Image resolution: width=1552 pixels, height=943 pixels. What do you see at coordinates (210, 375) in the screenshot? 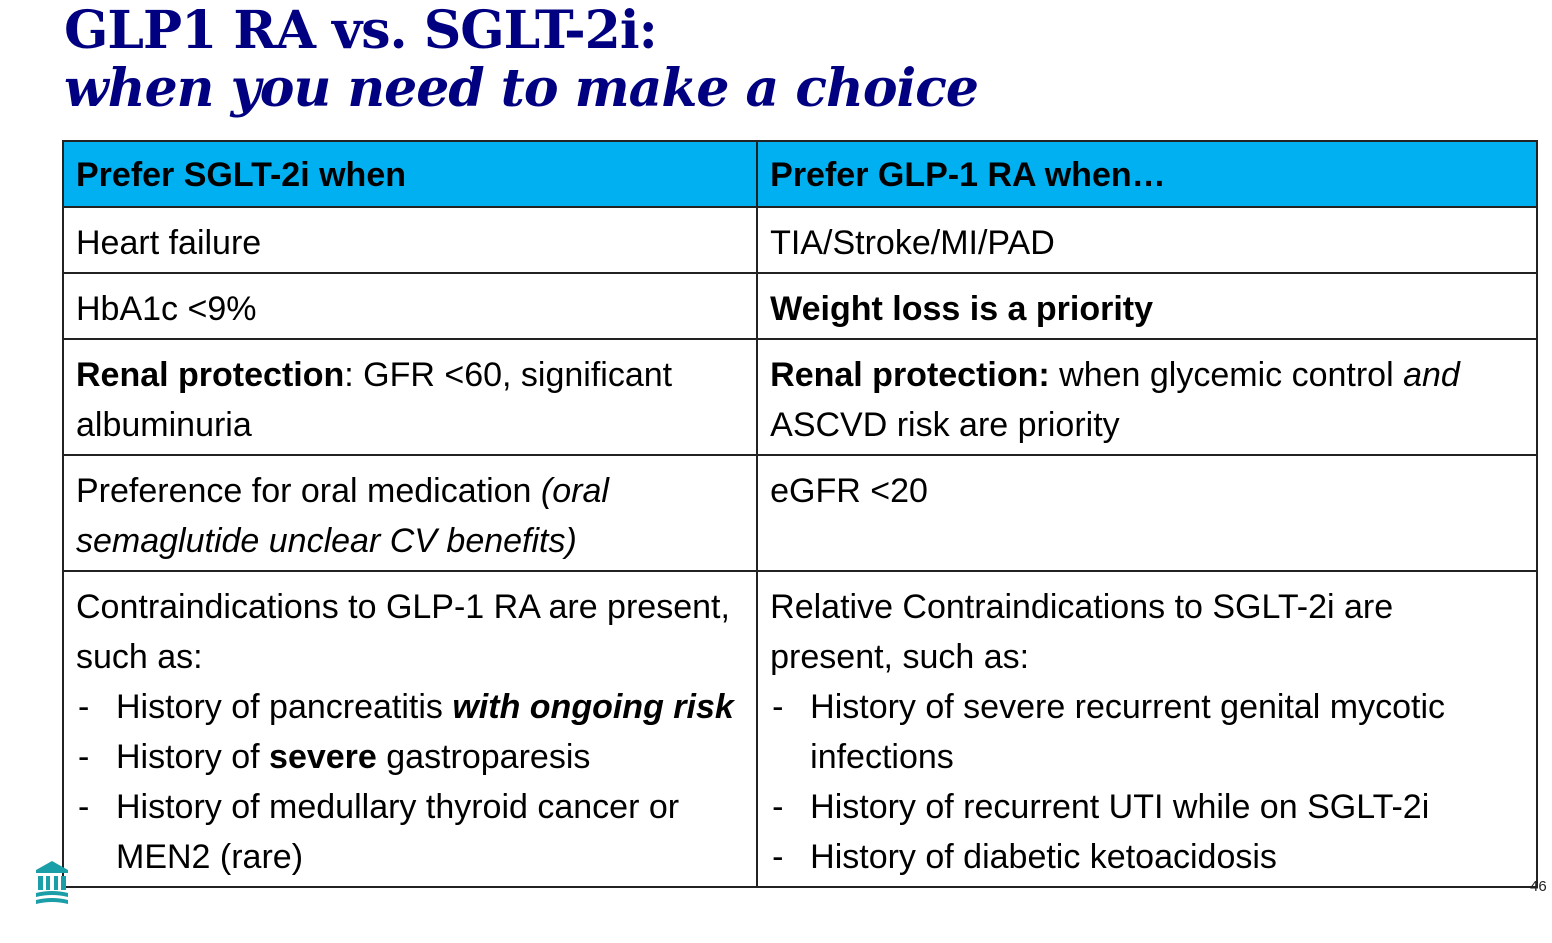
I see `renal-label: Renal protection` at bounding box center [210, 375].